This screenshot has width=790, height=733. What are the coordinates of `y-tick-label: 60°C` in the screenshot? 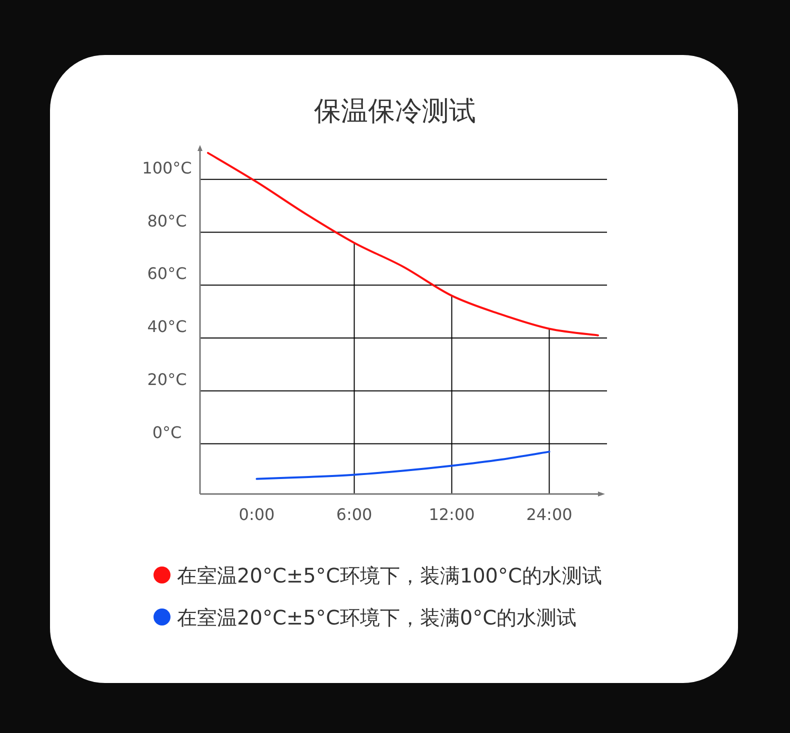 It's located at (167, 274).